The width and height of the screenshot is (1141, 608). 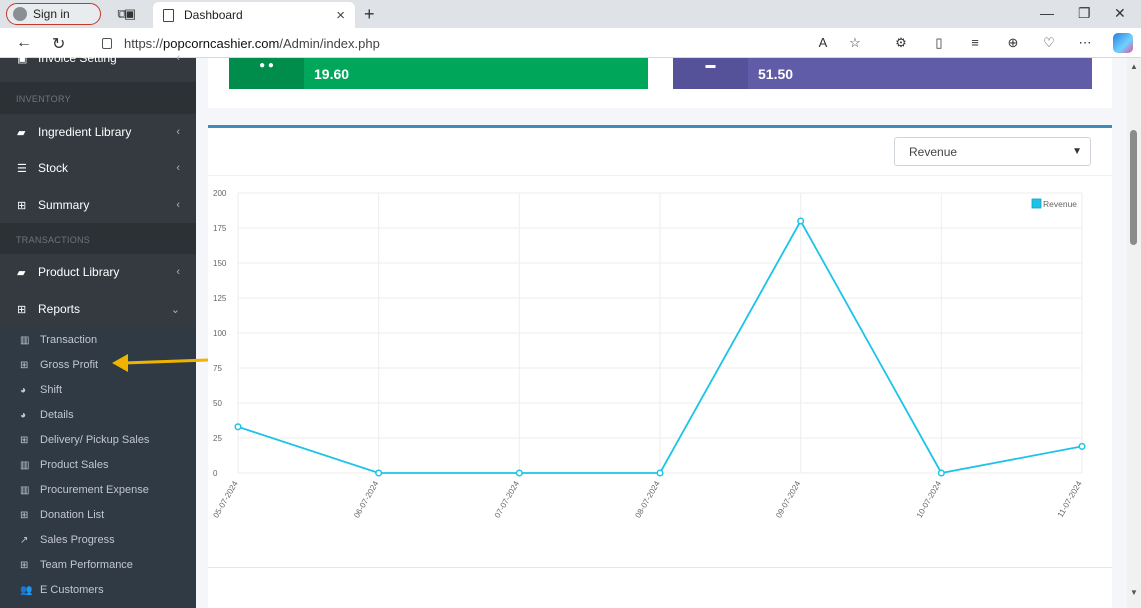 What do you see at coordinates (507, 499) in the screenshot?
I see `x-tick-label: 07-07-2024` at bounding box center [507, 499].